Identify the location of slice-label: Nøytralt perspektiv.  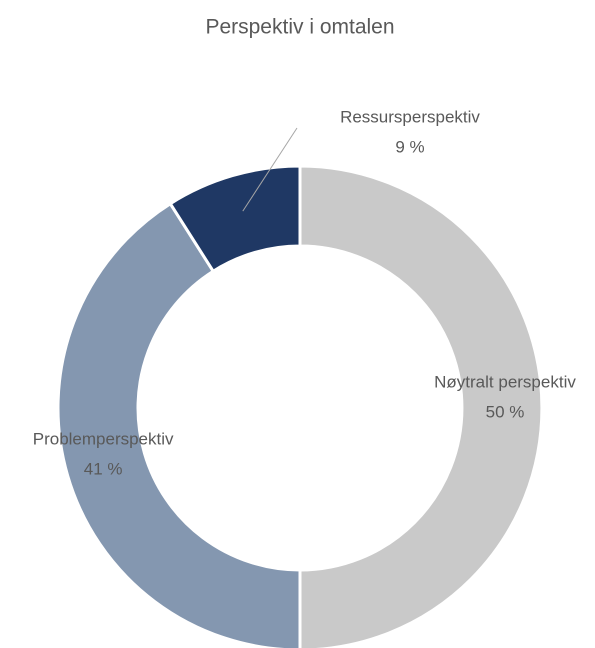
(505, 381).